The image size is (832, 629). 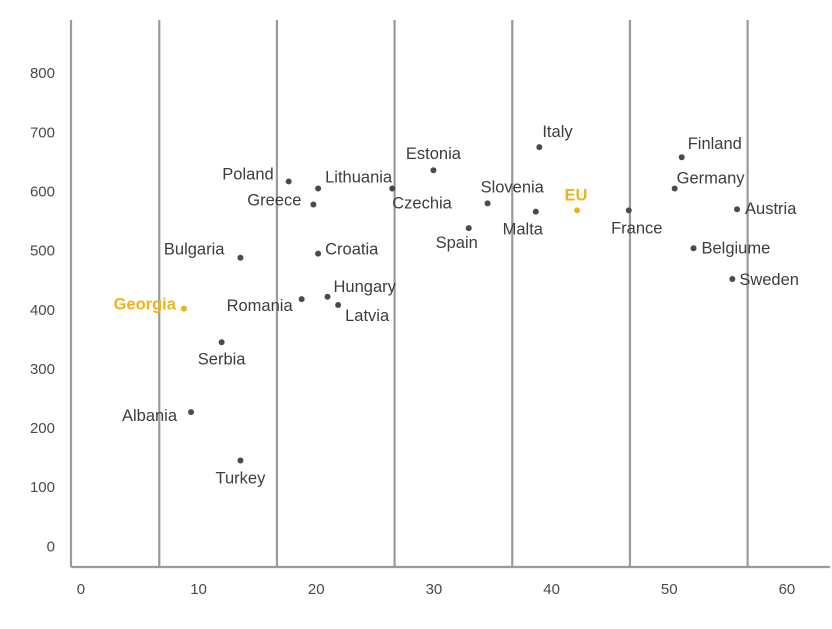 I want to click on point-slovenia, so click(x=487, y=203).